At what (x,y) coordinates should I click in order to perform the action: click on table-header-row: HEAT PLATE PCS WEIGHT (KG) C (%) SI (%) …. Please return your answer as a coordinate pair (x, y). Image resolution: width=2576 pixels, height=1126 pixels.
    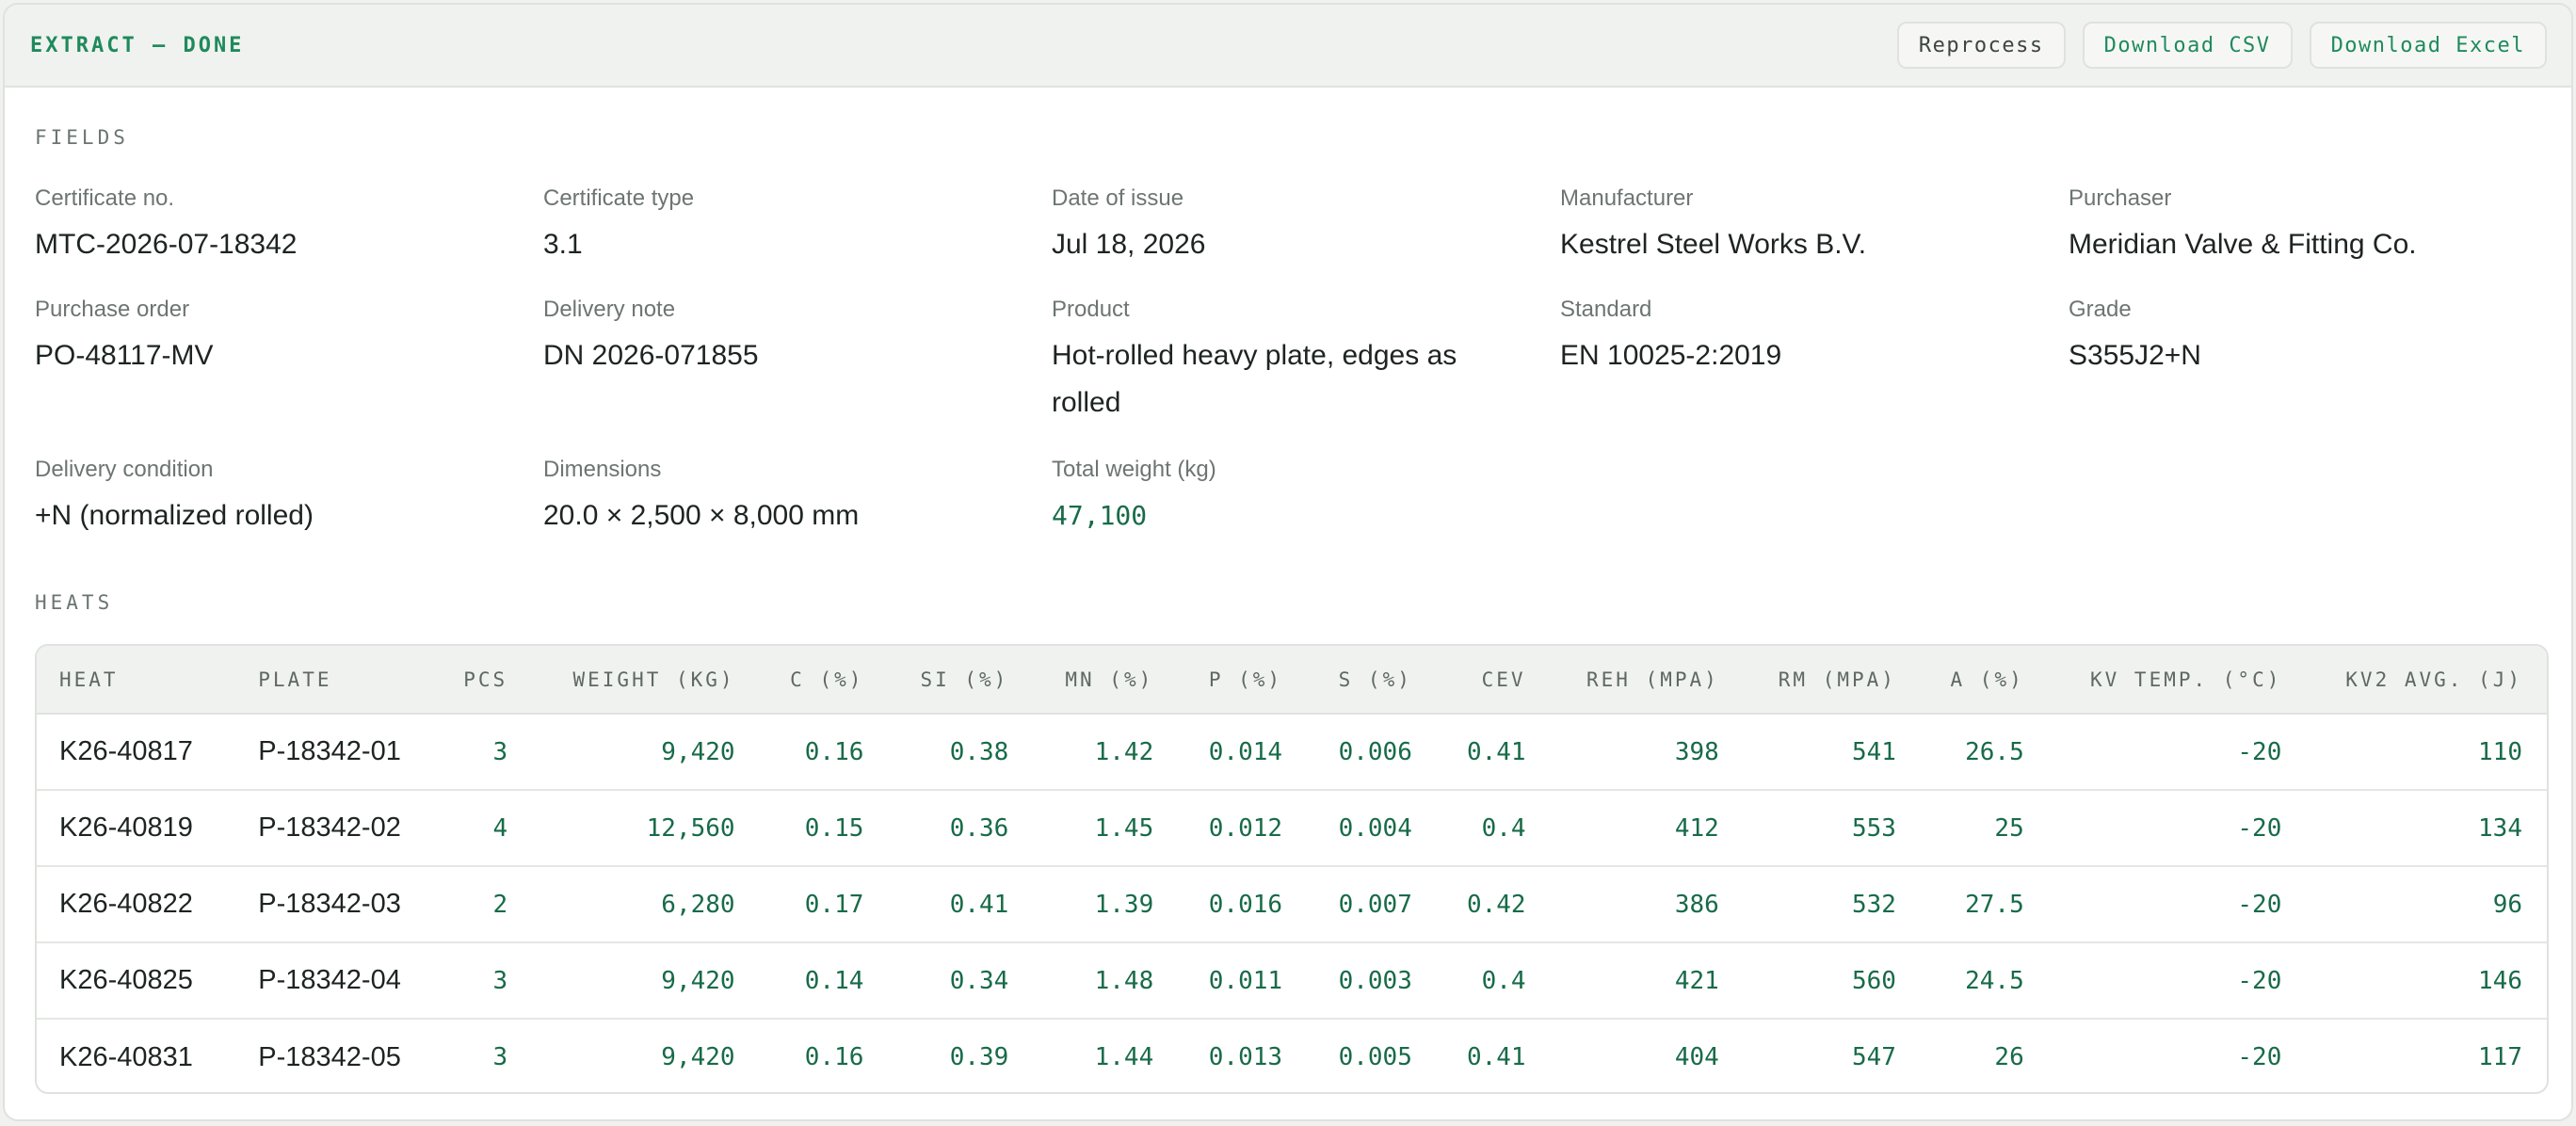
    Looking at the image, I should click on (1292, 681).